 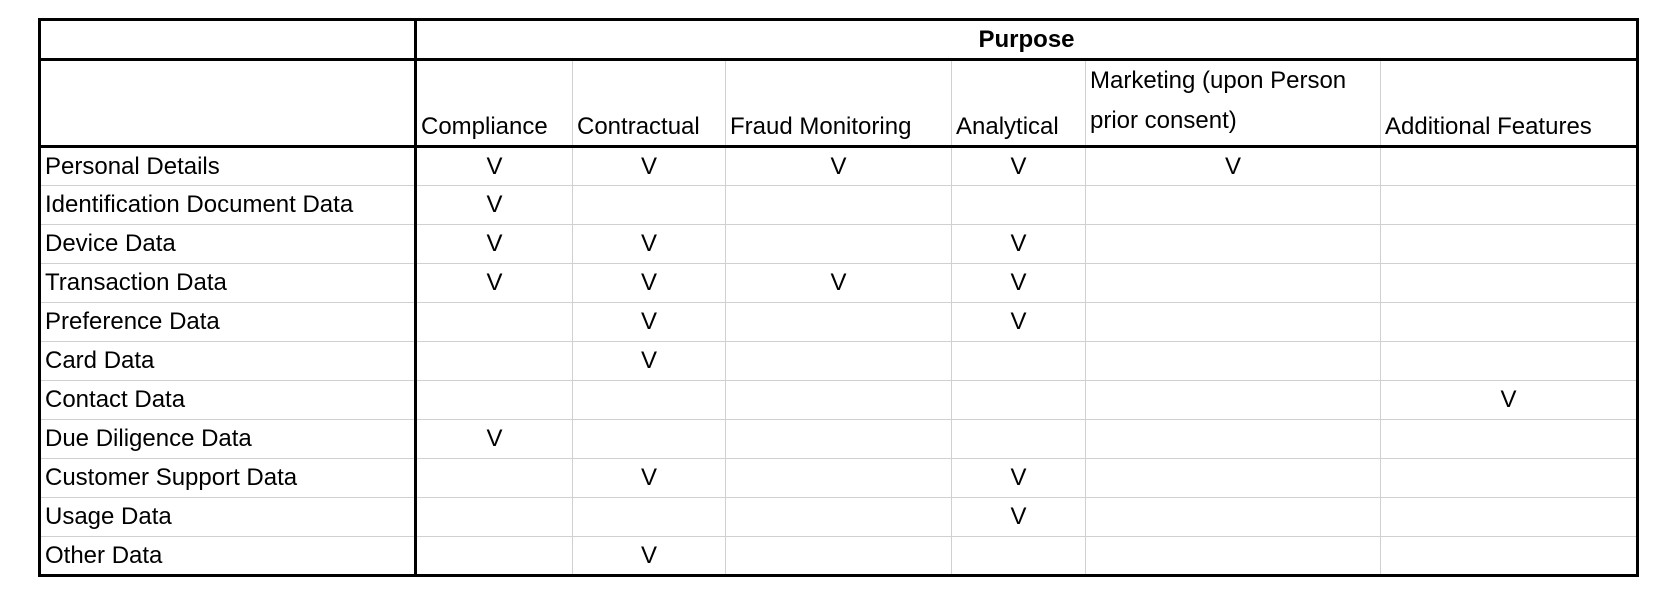 I want to click on row-label: Transaction Data, so click(x=227, y=283).